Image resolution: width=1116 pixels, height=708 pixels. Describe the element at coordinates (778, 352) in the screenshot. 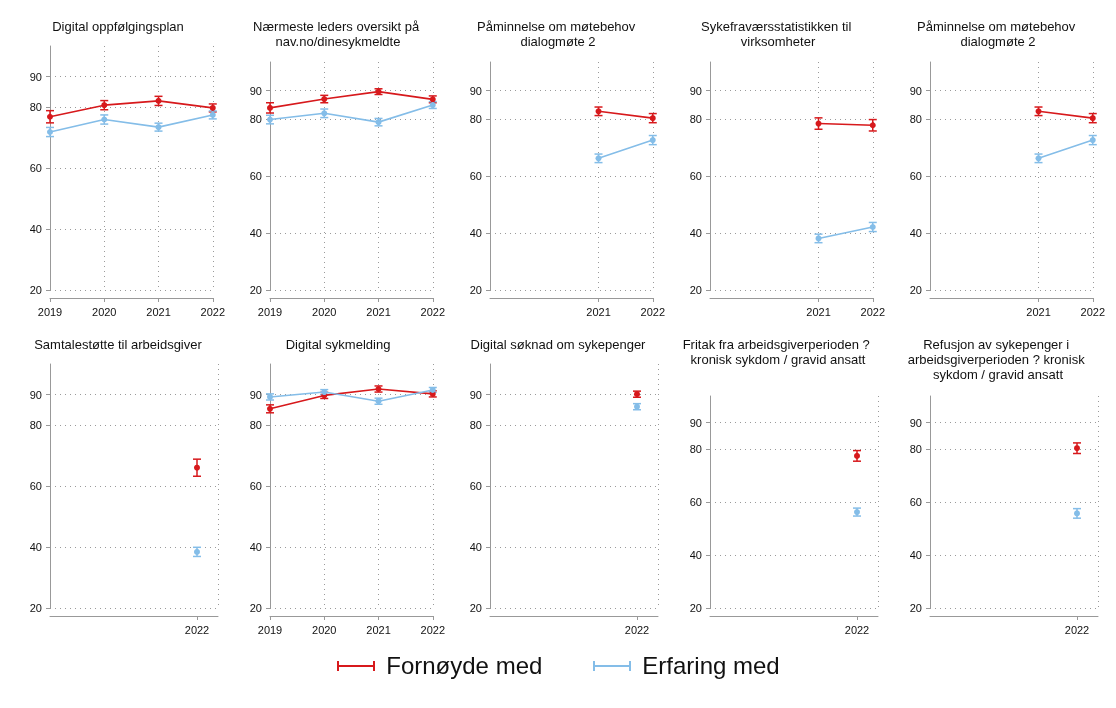

I see `chart-title: Fritak fra arbeidsgiverperioden ? kronisk sykdom / gravid ansatt` at that location.